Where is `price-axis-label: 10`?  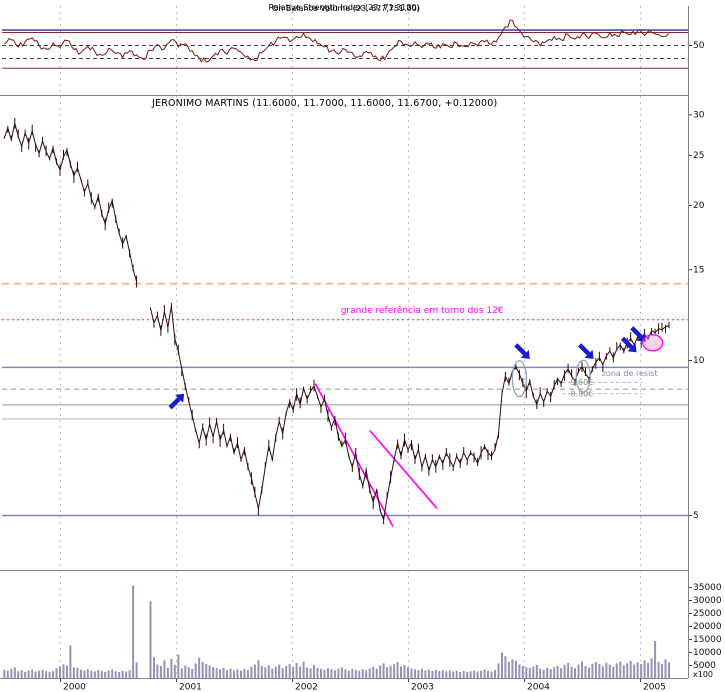
price-axis-label: 10 is located at coordinates (699, 361).